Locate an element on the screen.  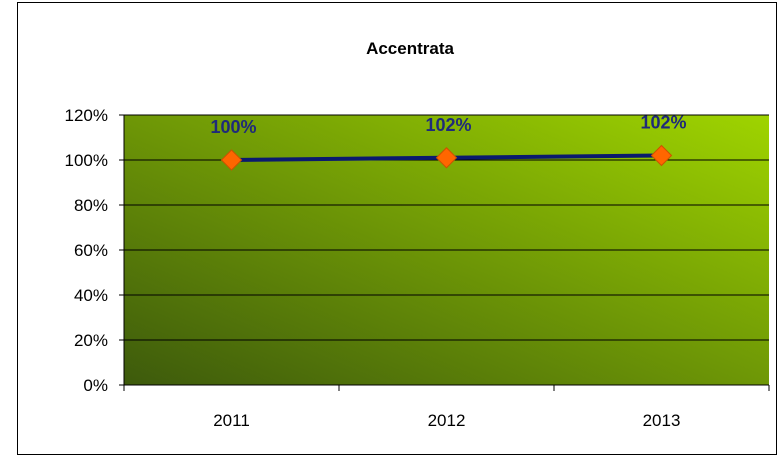
data-label: 100% is located at coordinates (233, 127).